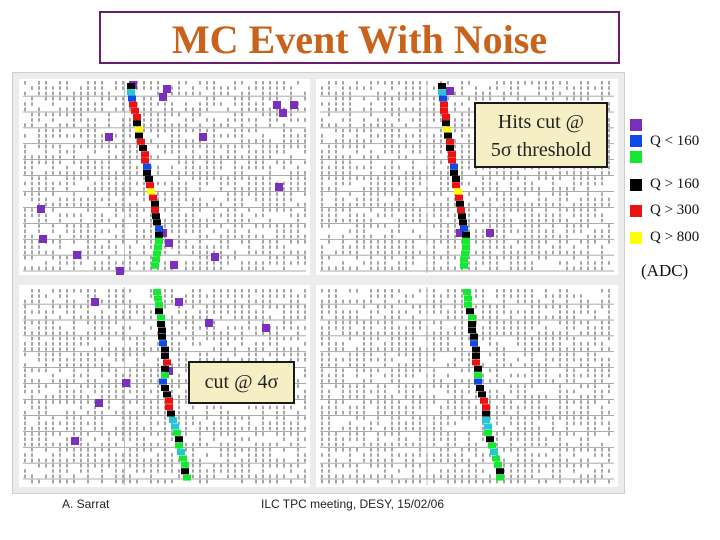 The height and width of the screenshot is (540, 720). What do you see at coordinates (675, 141) in the screenshot?
I see `legend-label-q-lt-160: Q < 160` at bounding box center [675, 141].